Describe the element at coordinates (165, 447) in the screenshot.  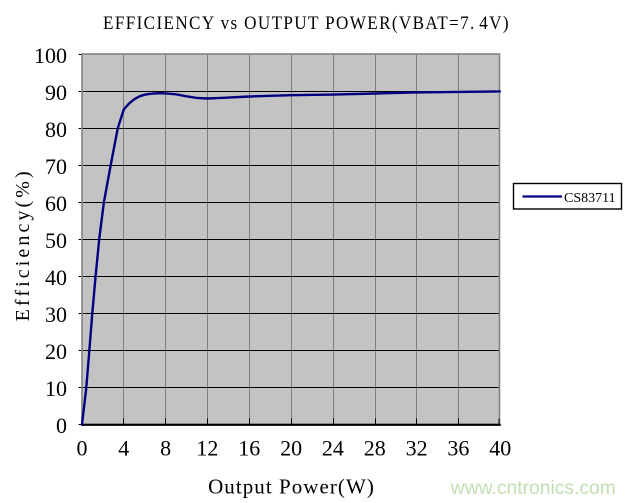
I see `svg-text: 8` at that location.